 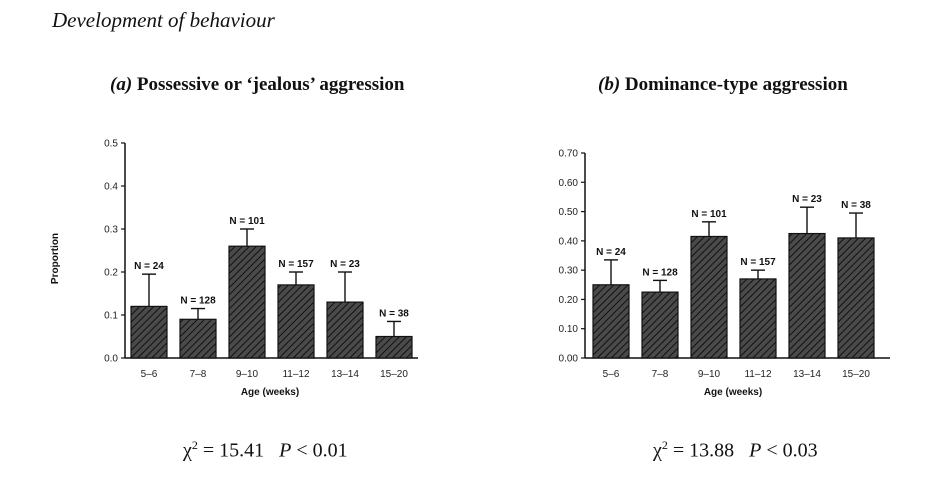 What do you see at coordinates (657, 450) in the screenshot?
I see `chart-b-chi-symbol: χ` at bounding box center [657, 450].